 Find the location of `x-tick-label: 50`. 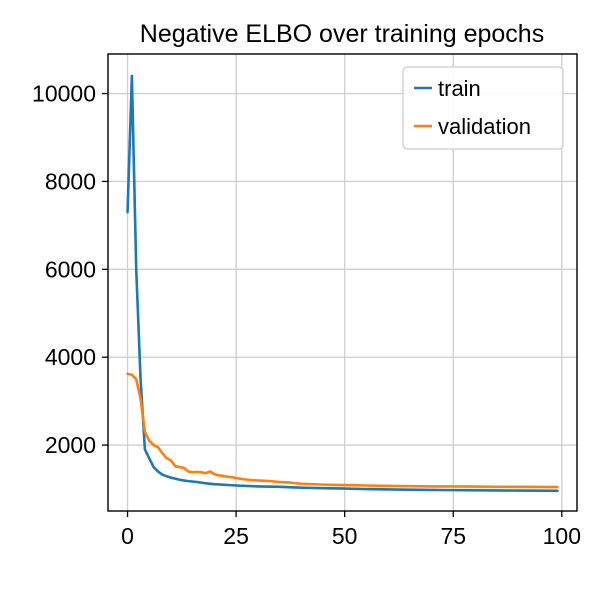

x-tick-label: 50 is located at coordinates (345, 536).